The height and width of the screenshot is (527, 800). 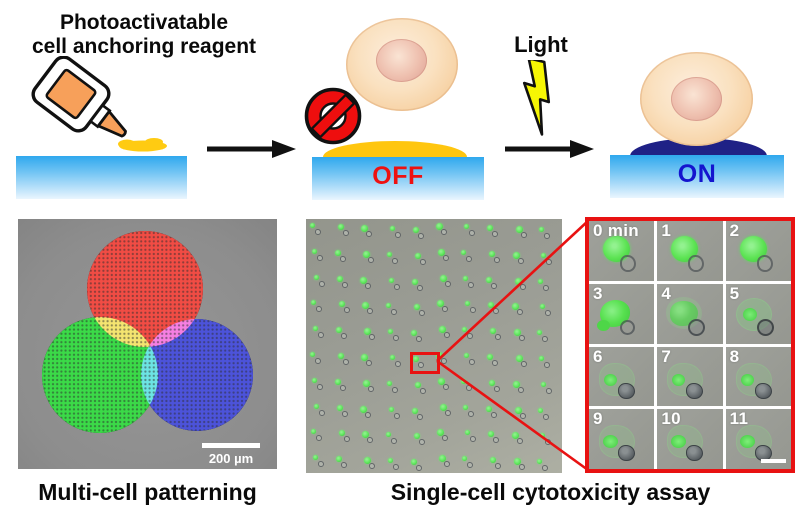 I want to click on cell-nucleus, so click(x=696, y=99).